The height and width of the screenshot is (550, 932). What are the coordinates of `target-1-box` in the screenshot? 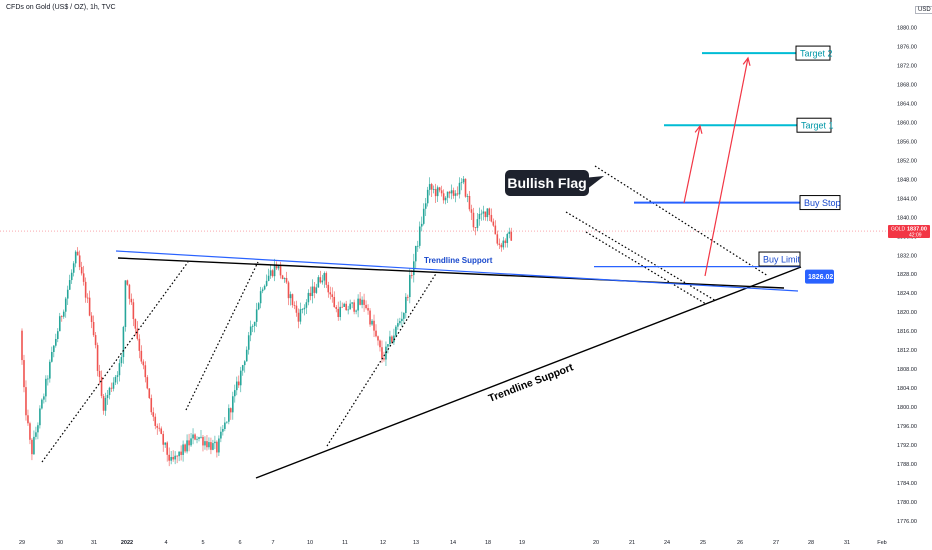 It's located at (814, 125).